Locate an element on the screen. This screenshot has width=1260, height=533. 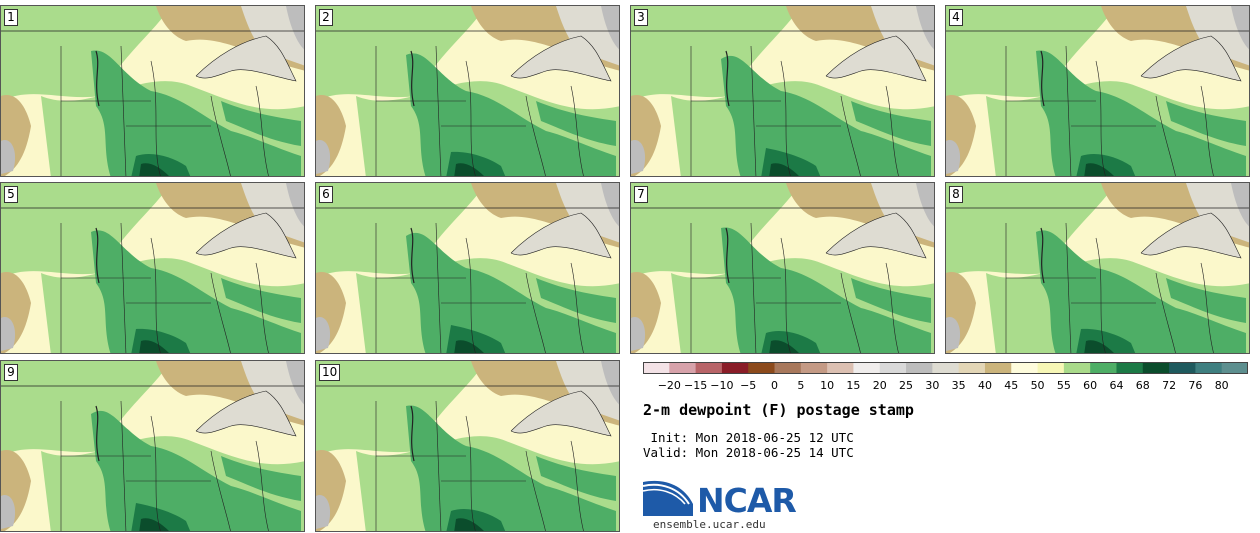
colorbar-tick-label: 0 is located at coordinates (775, 385).